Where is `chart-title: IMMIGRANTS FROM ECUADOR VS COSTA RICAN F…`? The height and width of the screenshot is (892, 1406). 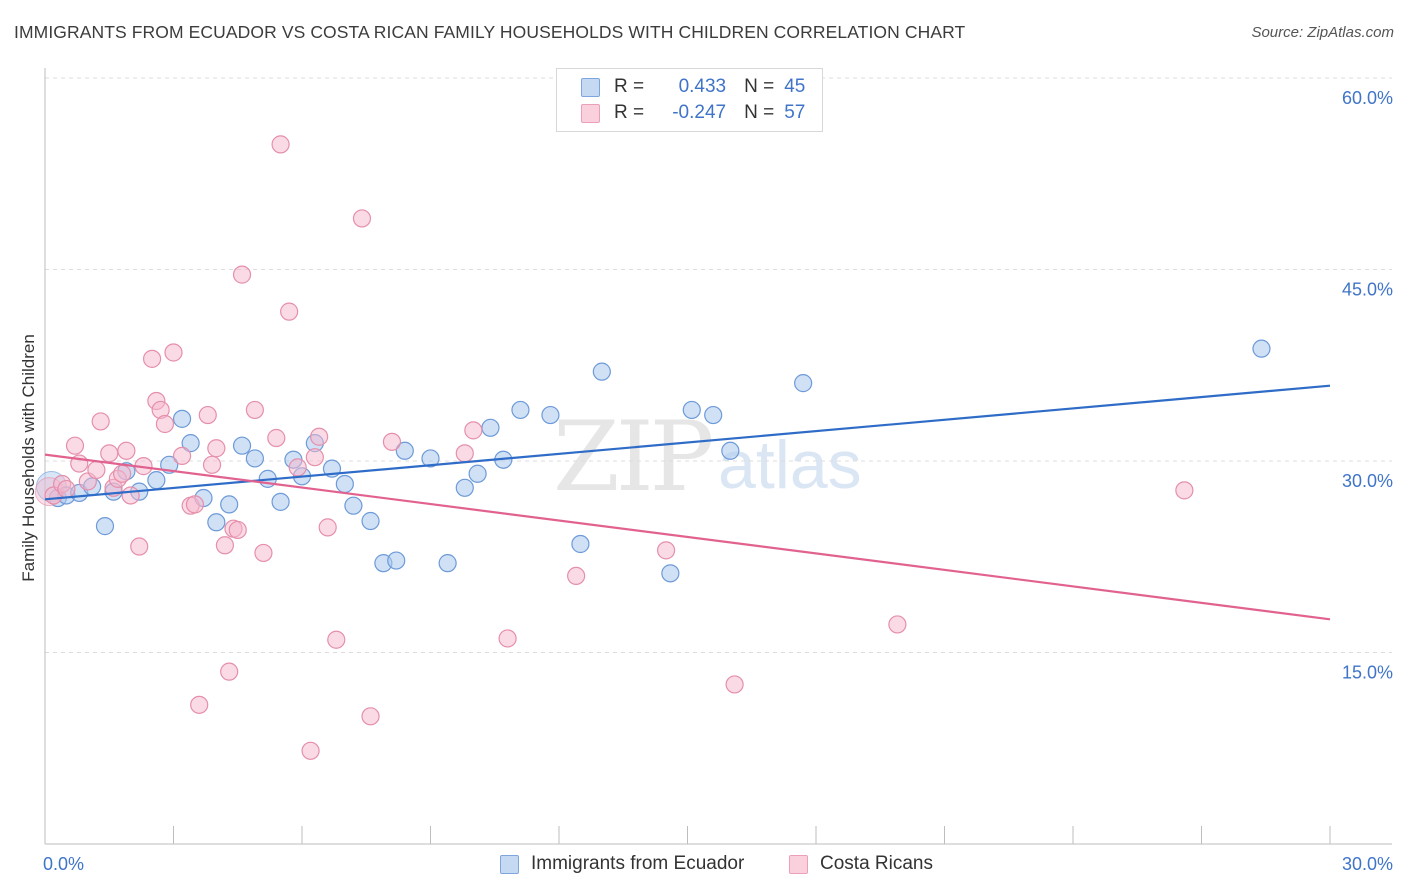
chart-title: IMMIGRANTS FROM ECUADOR VS COSTA RICAN F… is located at coordinates (490, 32).